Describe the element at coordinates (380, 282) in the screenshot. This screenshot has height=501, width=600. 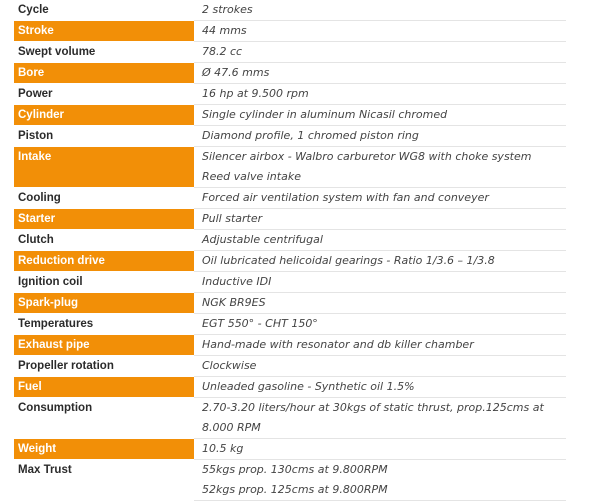
I see `spec-value: Inductive IDI` at that location.